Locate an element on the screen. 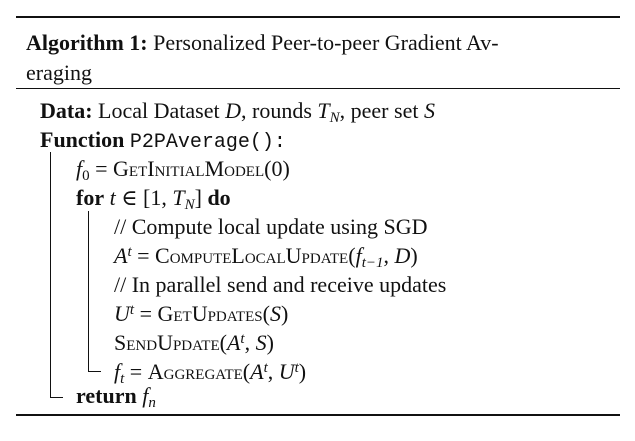  math-n-subscript-return: n is located at coordinates (152, 403).